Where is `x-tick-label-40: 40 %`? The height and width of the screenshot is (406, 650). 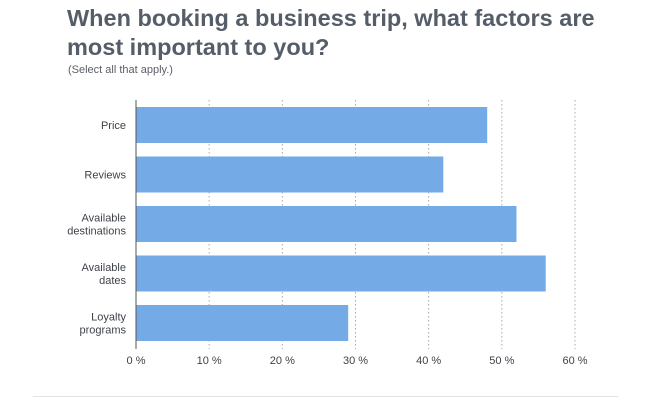 x-tick-label-40: 40 % is located at coordinates (428, 361).